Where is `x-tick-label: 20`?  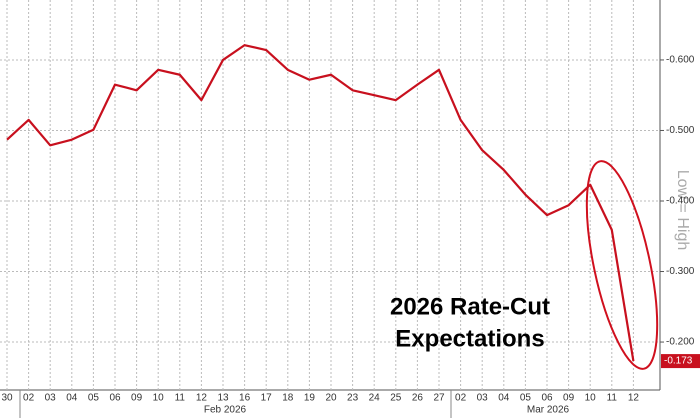 x-tick-label: 20 is located at coordinates (331, 398).